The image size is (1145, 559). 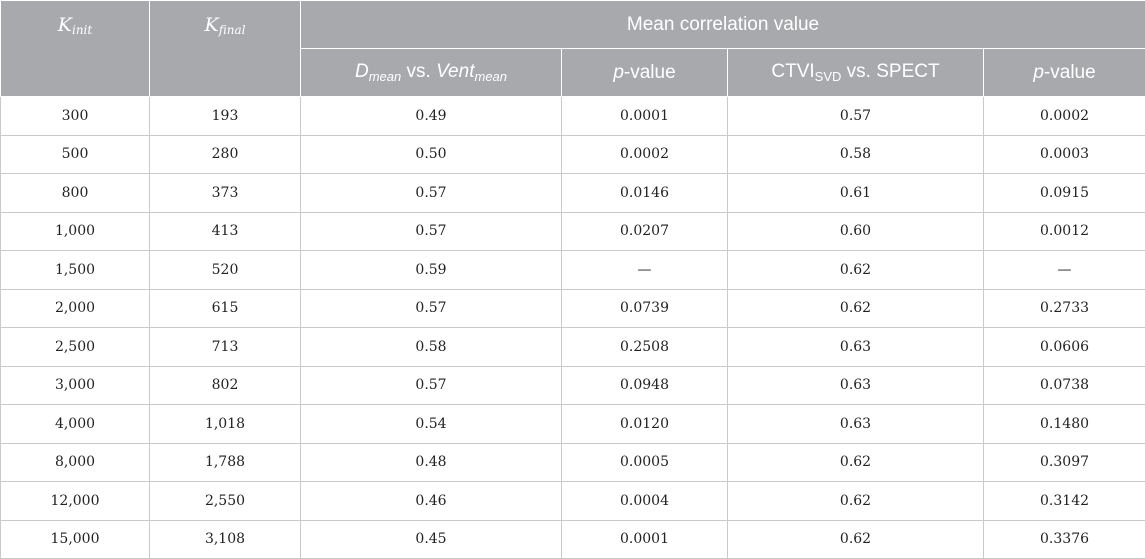 I want to click on header-k-final: Kfinal, so click(x=225, y=49).